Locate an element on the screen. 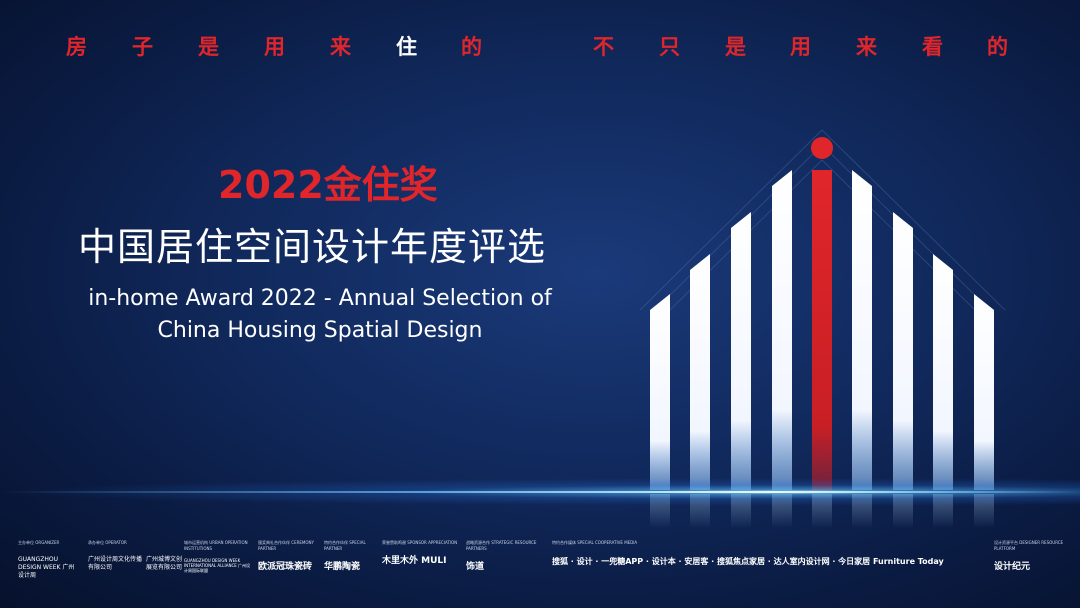  sponsor-ceremony-partner: 颁奖典礼合作伙伴 CEREMONY PARTNER 欧派冠珠瓷砖 is located at coordinates (286, 556).